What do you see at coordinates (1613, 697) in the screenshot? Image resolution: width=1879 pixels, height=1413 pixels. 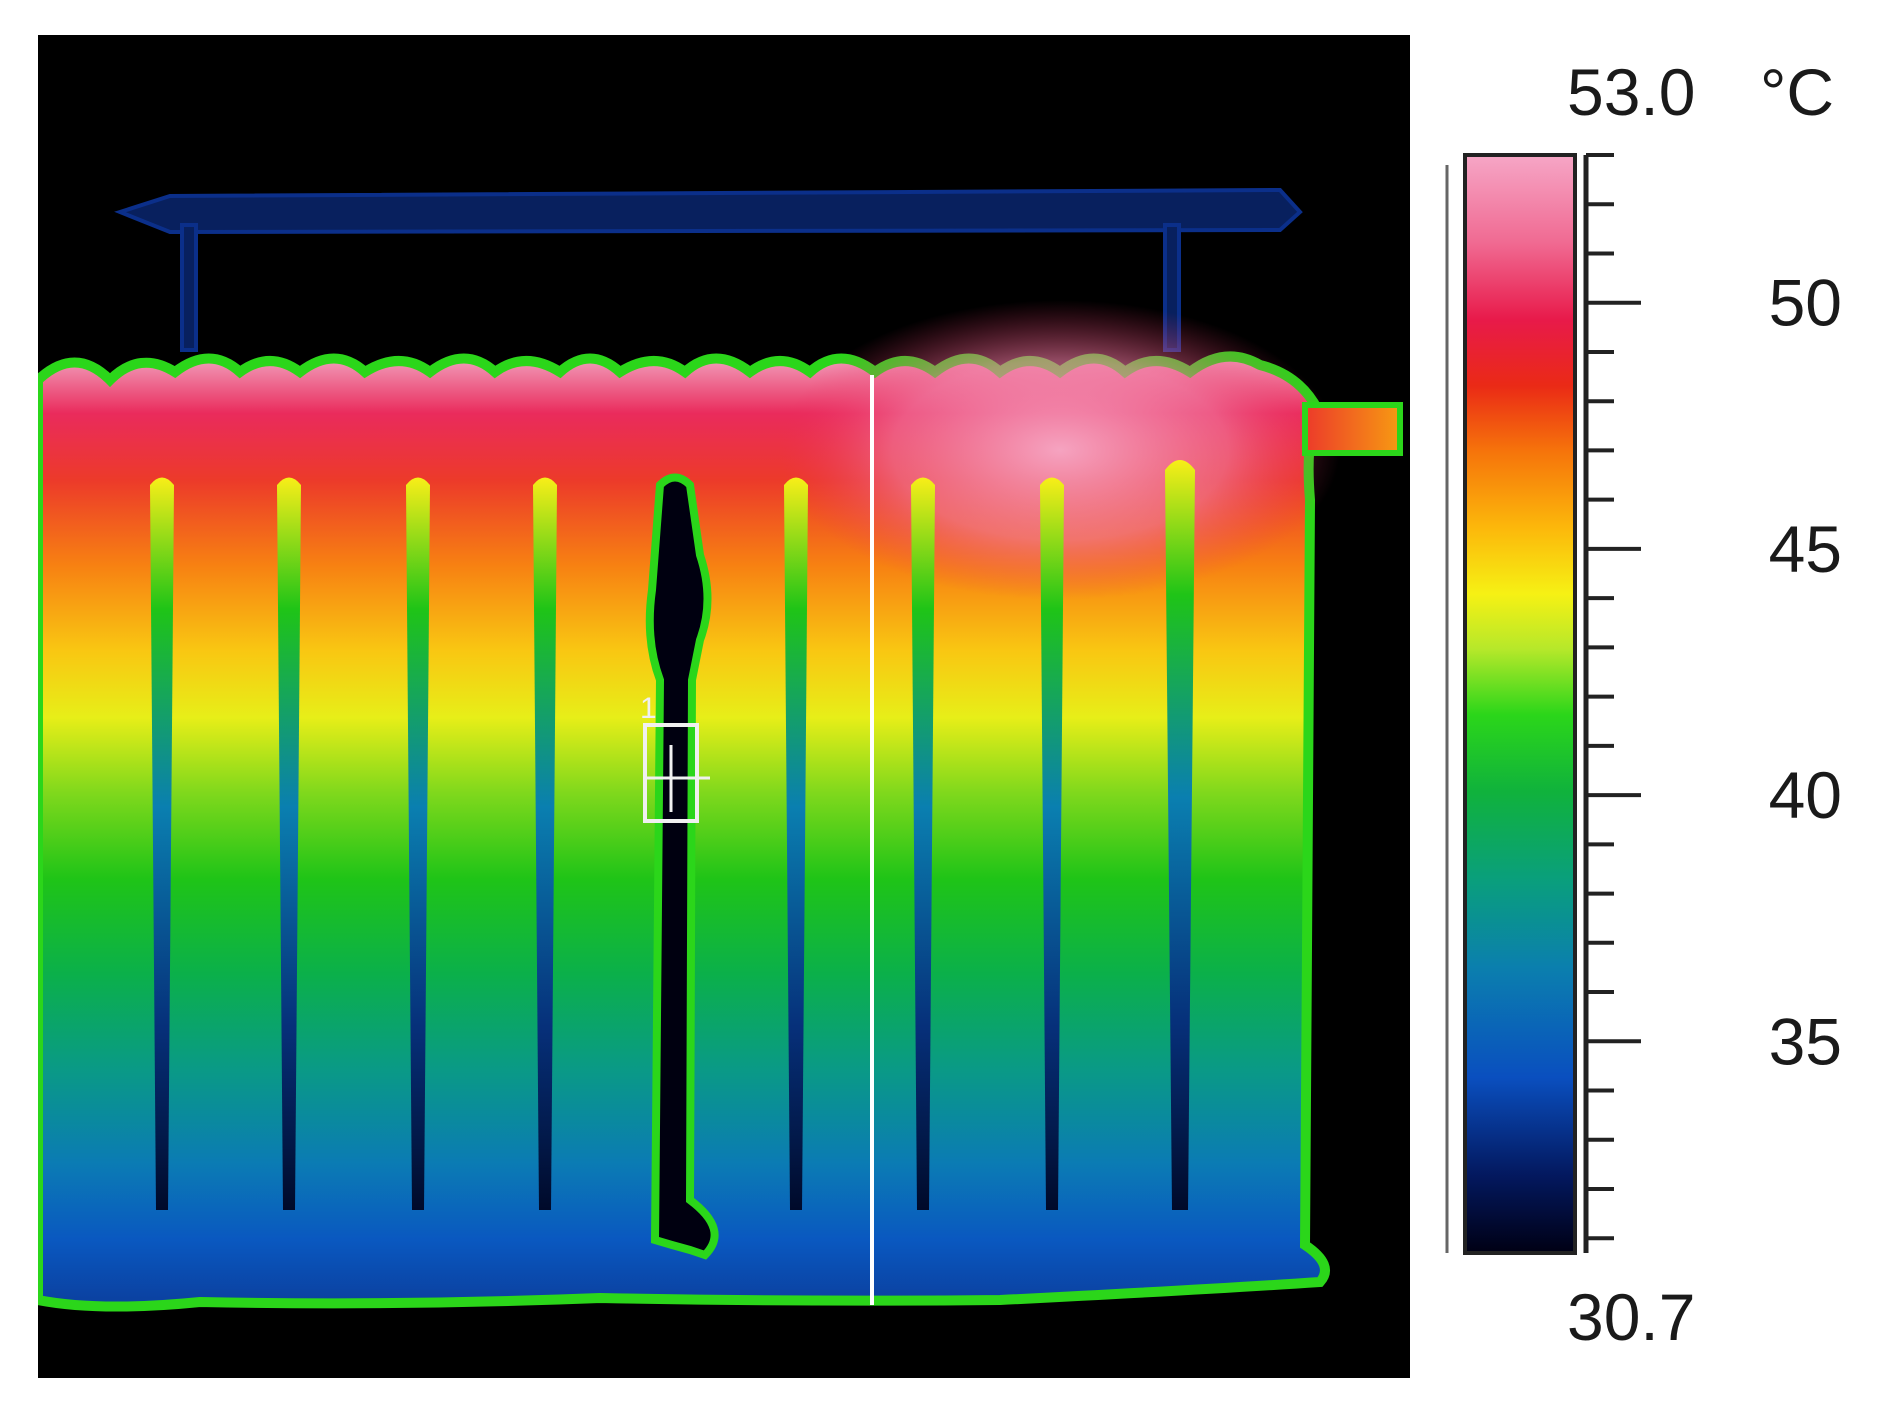 I see `scale-ticks` at bounding box center [1613, 697].